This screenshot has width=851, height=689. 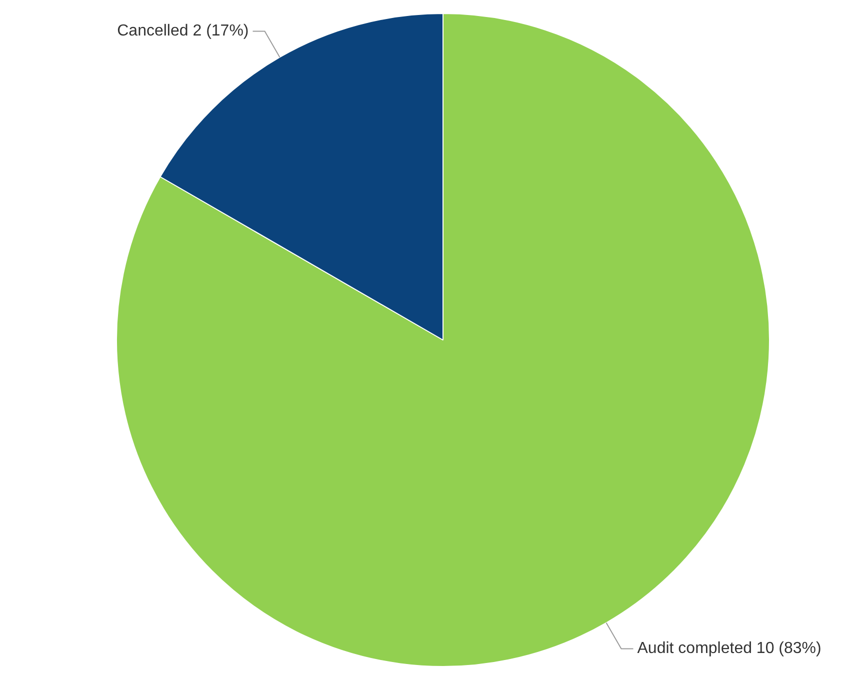 What do you see at coordinates (729, 649) in the screenshot?
I see `slice-label: Audit completed 10 (83%)` at bounding box center [729, 649].